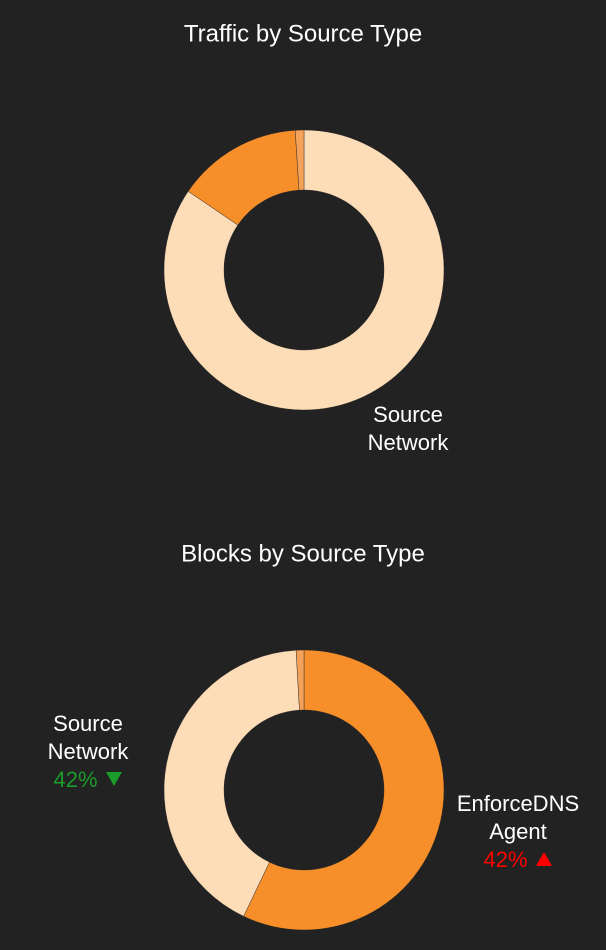  I want to click on slice-label: Source Network 42%, so click(88, 752).